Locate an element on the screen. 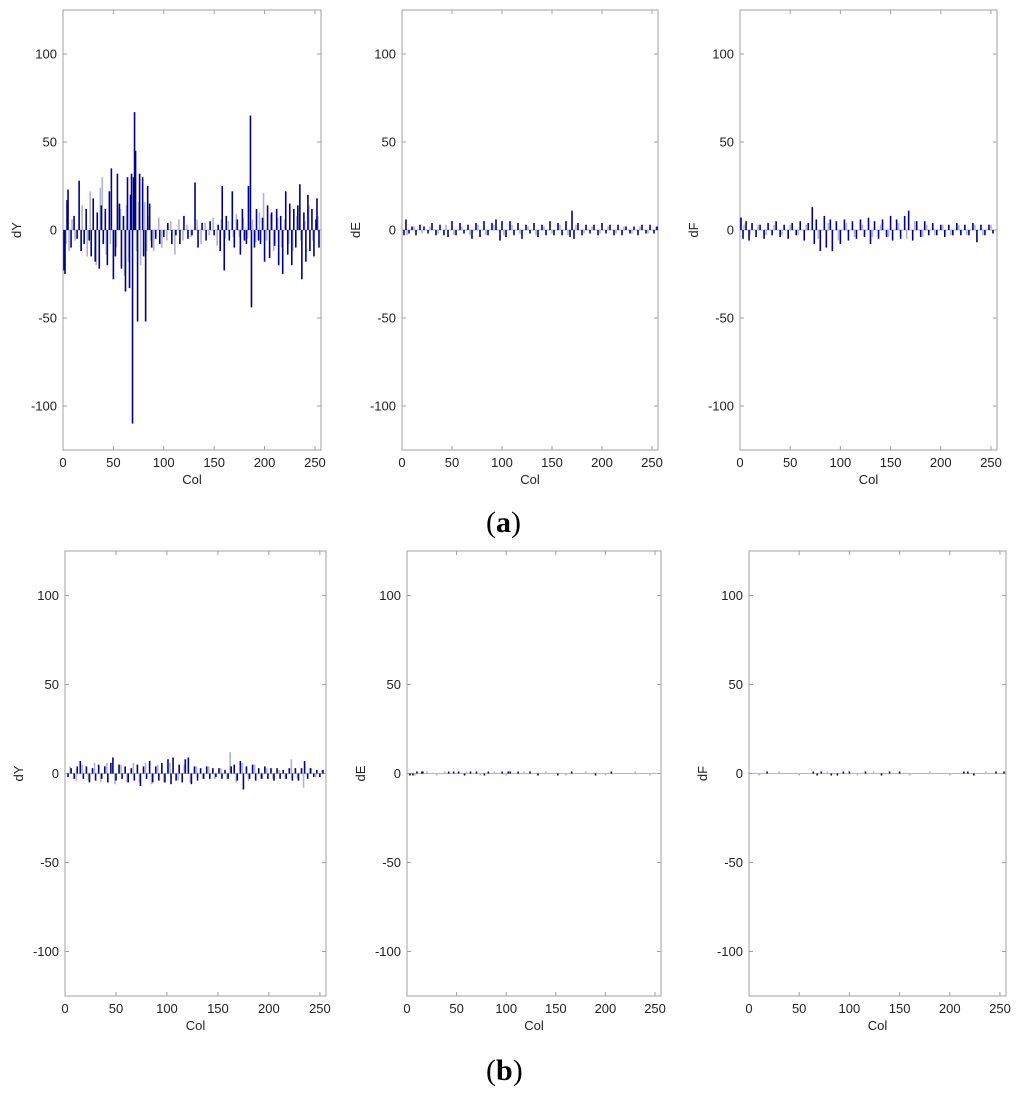  chart-a-dy-ytick-label: 50 is located at coordinates (50, 142).